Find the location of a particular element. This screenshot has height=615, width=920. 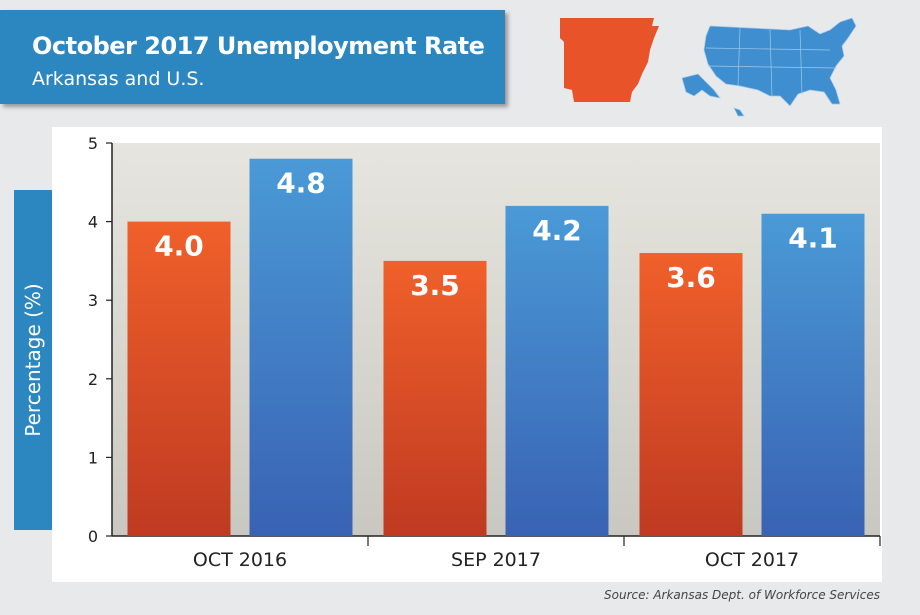

data-label-us: 4.8 is located at coordinates (301, 183).